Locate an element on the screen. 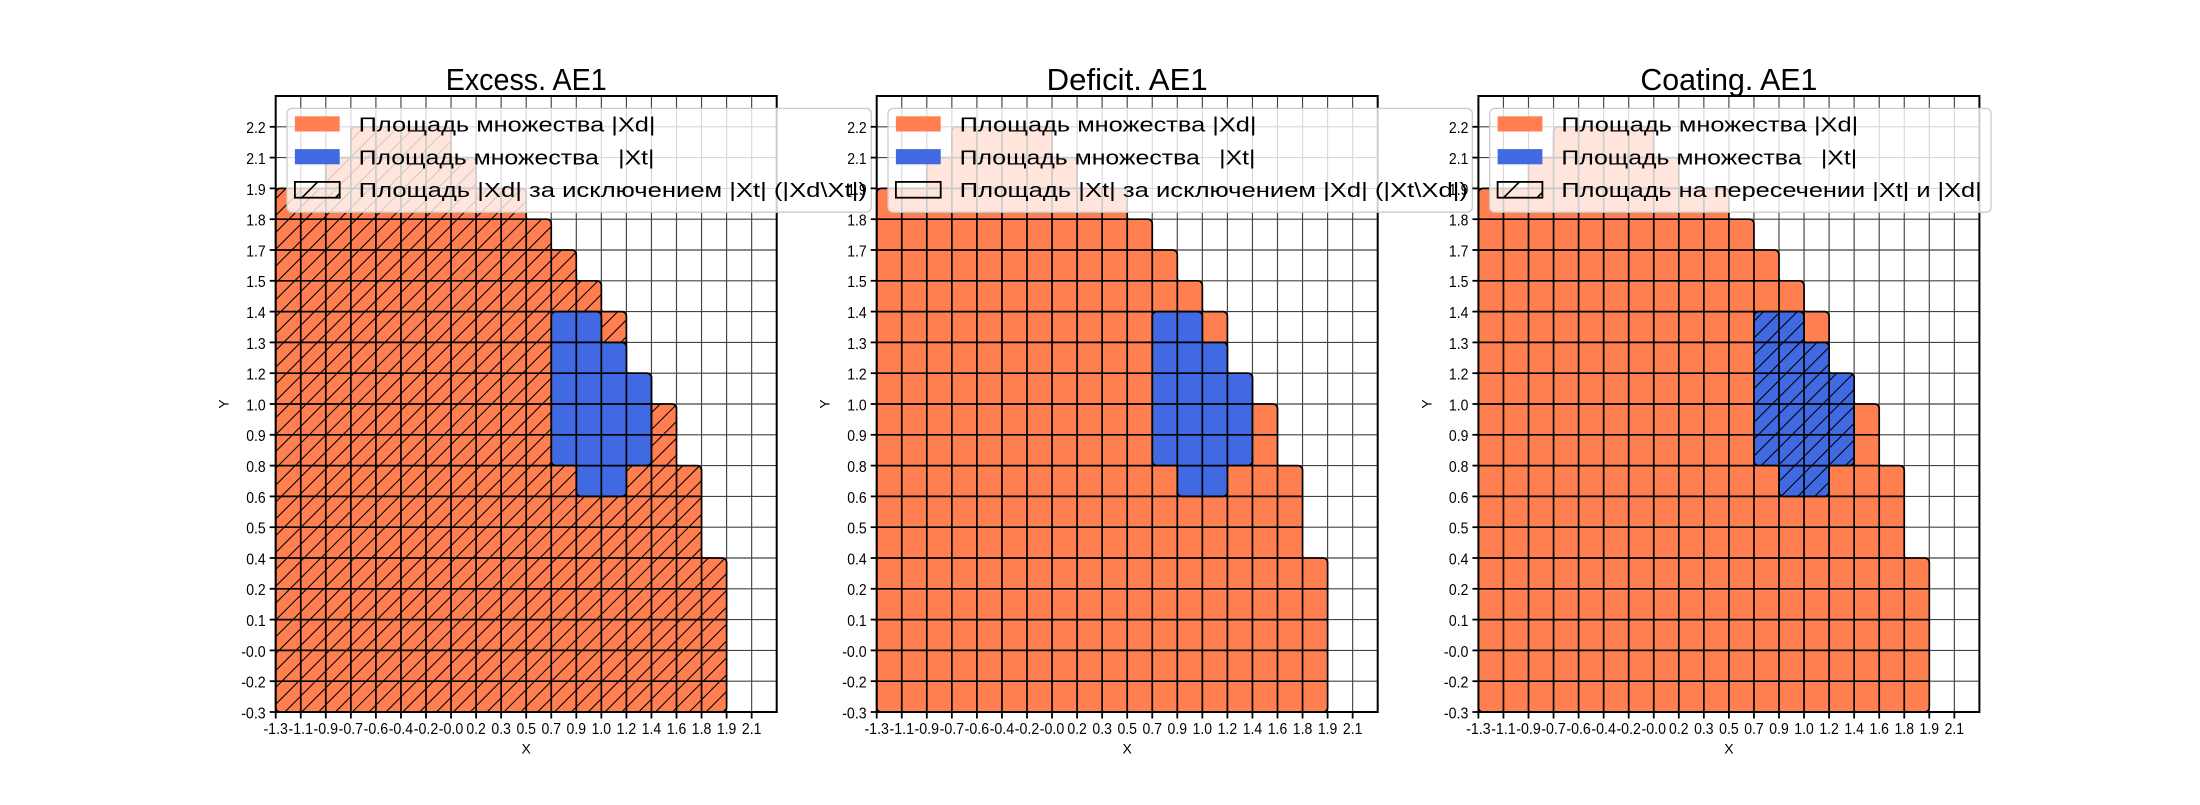 This screenshot has width=2200, height=805. svg-text: -0.7 is located at coordinates (351, 729).